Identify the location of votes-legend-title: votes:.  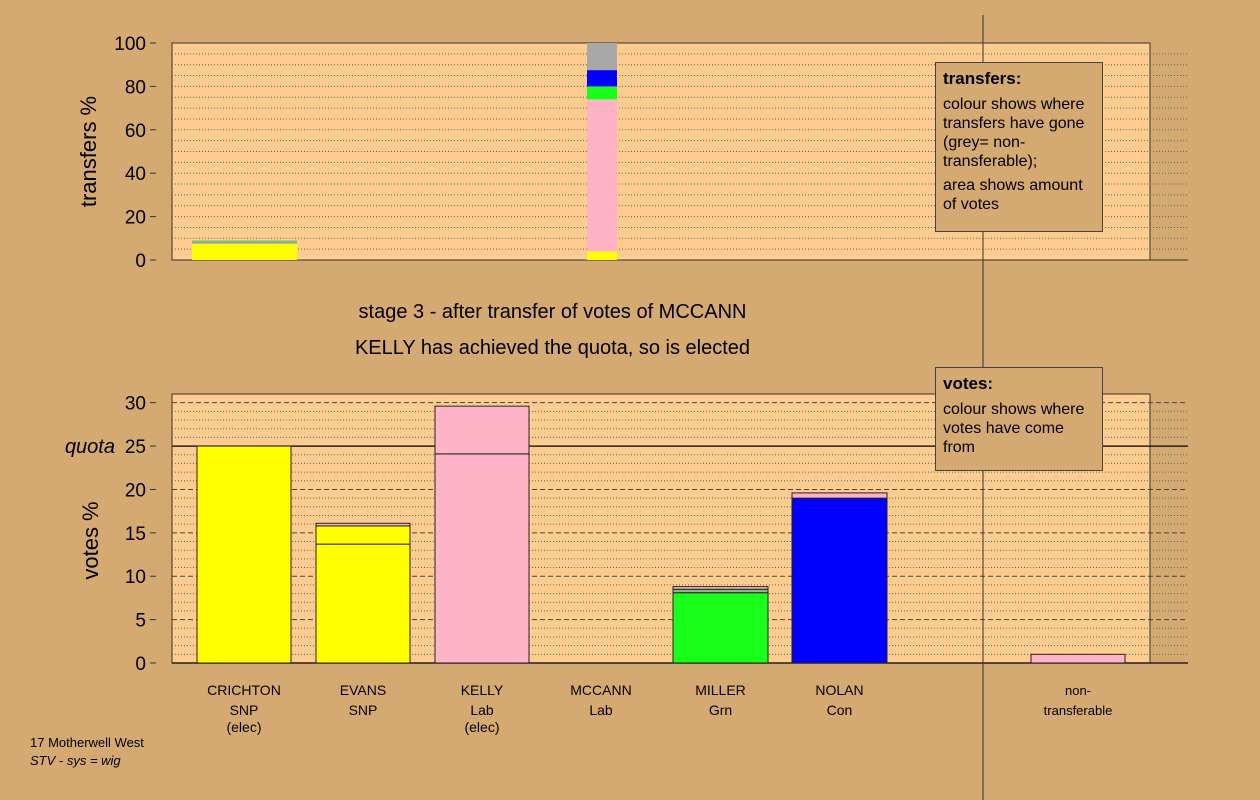
(968, 383).